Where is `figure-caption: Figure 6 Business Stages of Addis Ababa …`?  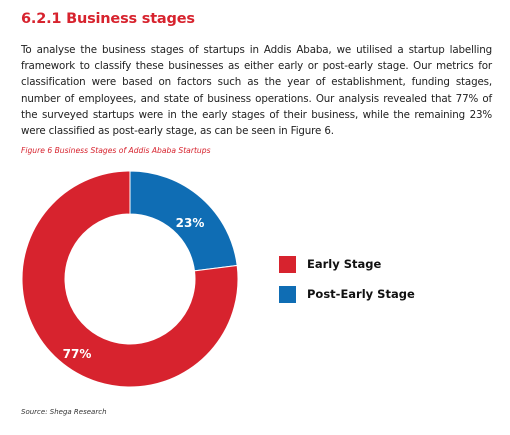 figure-caption: Figure 6 Business Stages of Addis Ababa … is located at coordinates (116, 150).